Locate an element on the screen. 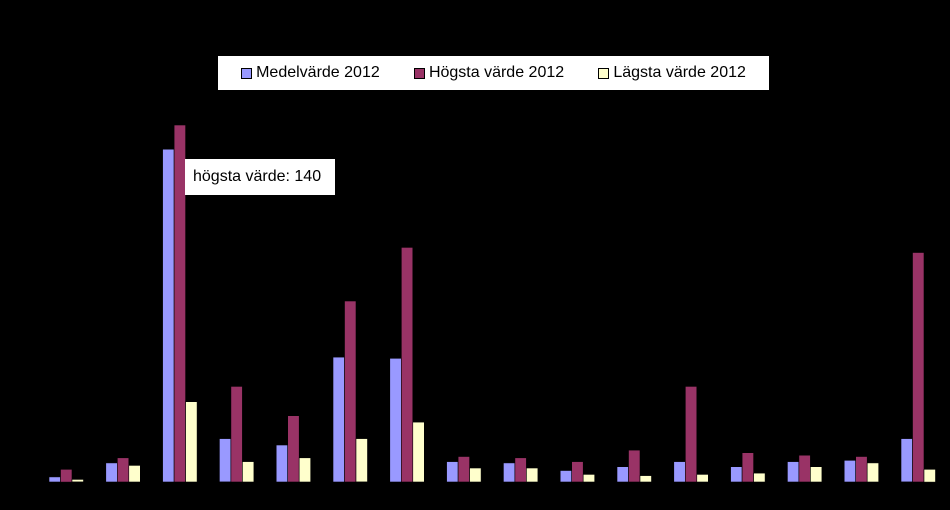 Image resolution: width=950 pixels, height=510 pixels. legend-item-hogsta: Högsta värde 2012 is located at coordinates (489, 73).